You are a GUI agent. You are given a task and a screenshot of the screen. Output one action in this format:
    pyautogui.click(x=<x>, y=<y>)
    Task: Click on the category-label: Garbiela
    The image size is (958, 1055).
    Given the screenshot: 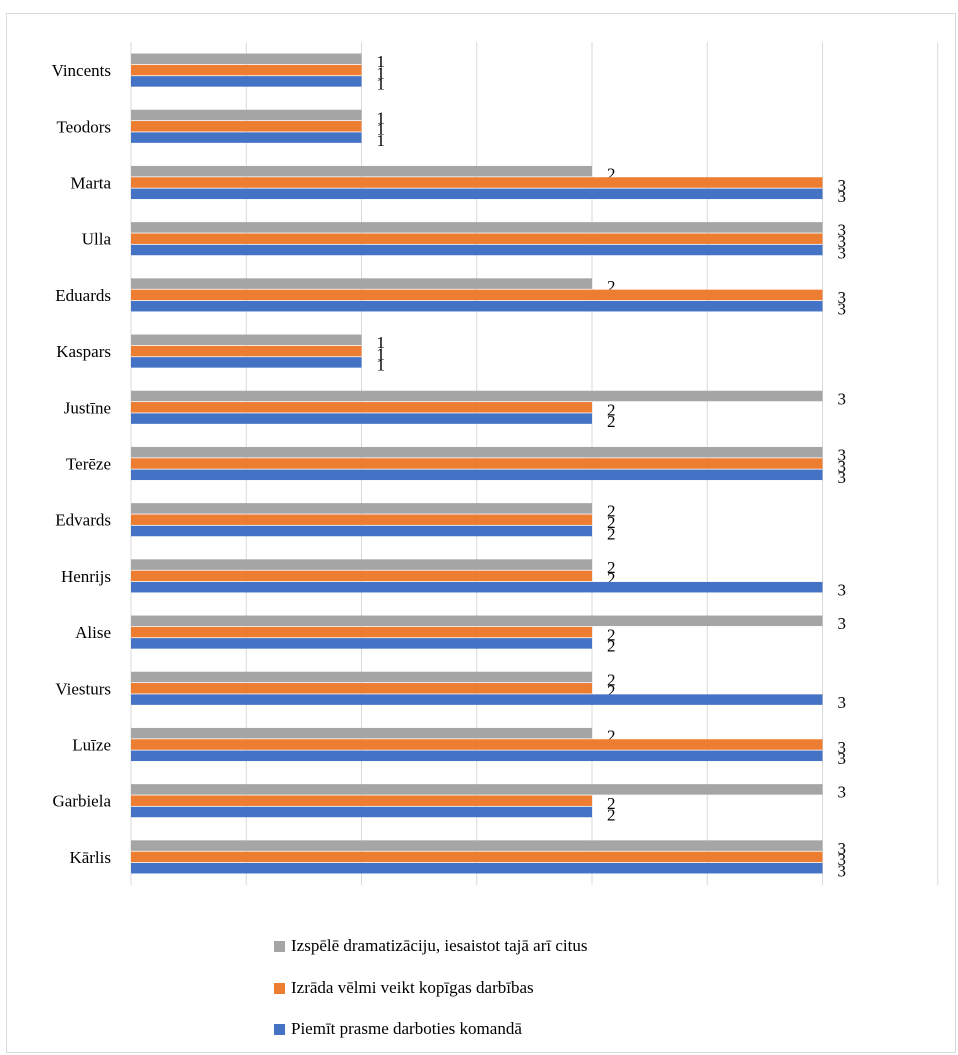 What is the action you would take?
    pyautogui.click(x=81, y=801)
    